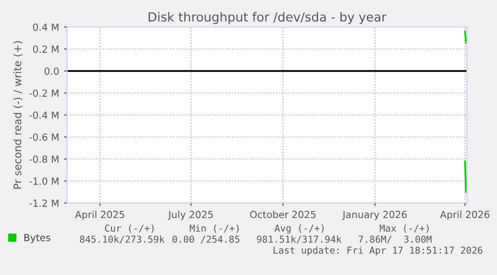 This screenshot has height=275, width=497. I want to click on x-tick-label: April 2026, so click(465, 215).